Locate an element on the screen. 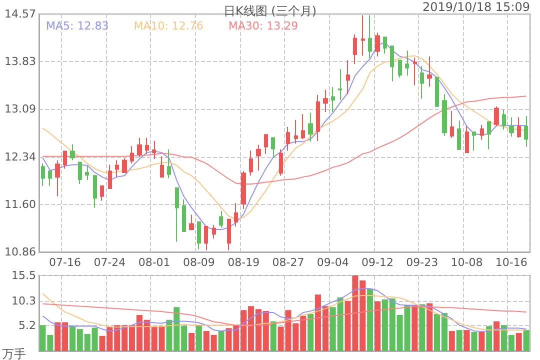 This screenshot has height=360, width=540. x-tick-label: 07-16 is located at coordinates (65, 262).